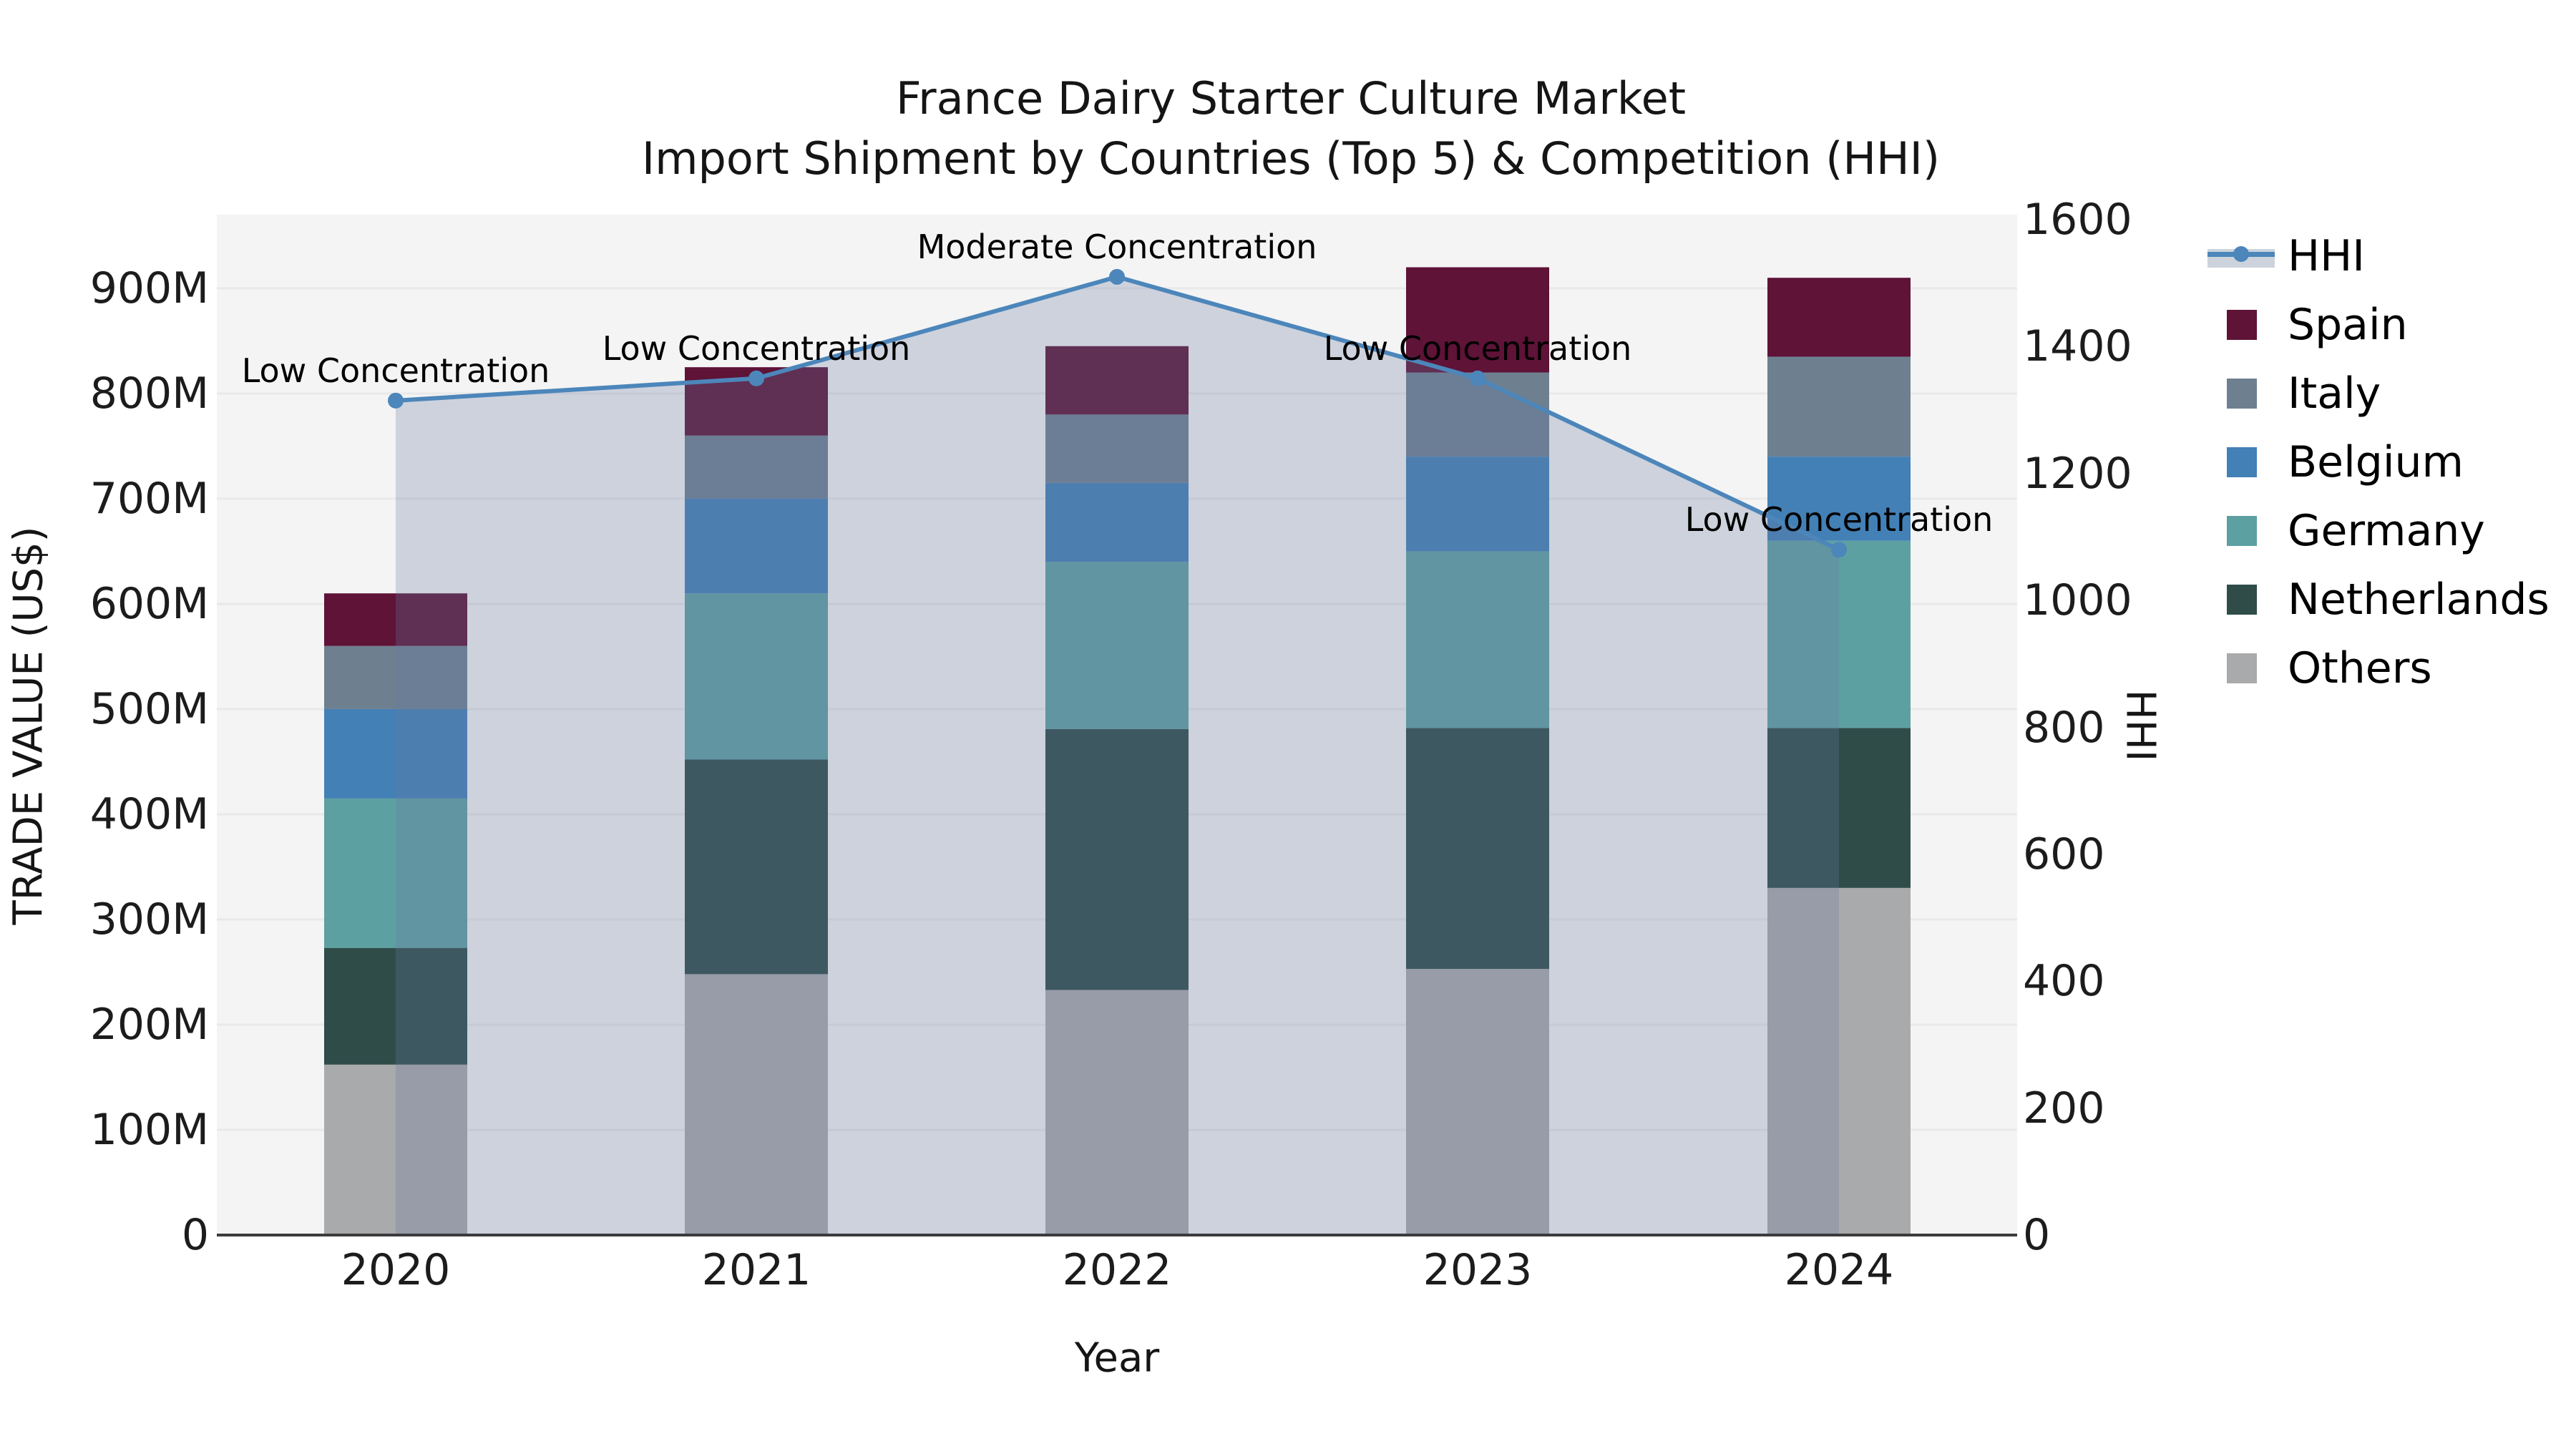 The image size is (2576, 1449). Describe the element at coordinates (756, 1270) in the screenshot. I see `x-tick-2021: 2021` at that location.